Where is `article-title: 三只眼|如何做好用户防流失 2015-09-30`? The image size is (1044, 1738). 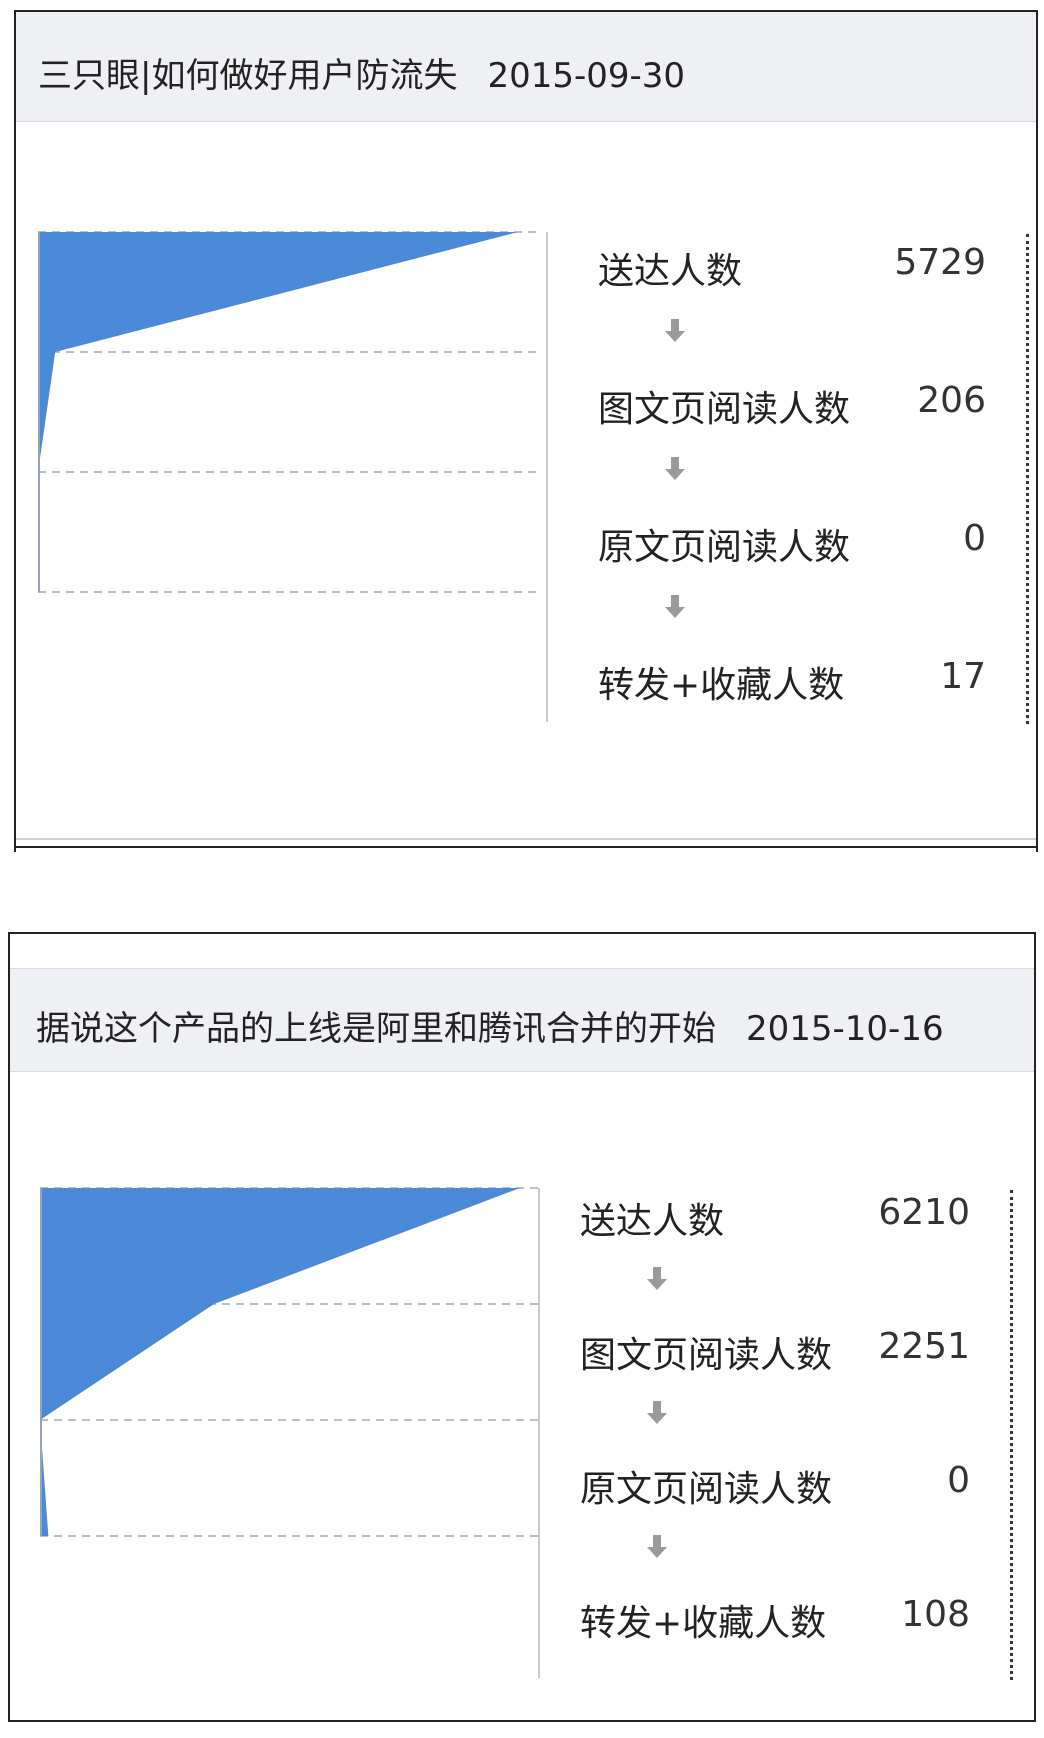
article-title: 三只眼|如何做好用户防流失 2015-09-30 is located at coordinates (361, 72).